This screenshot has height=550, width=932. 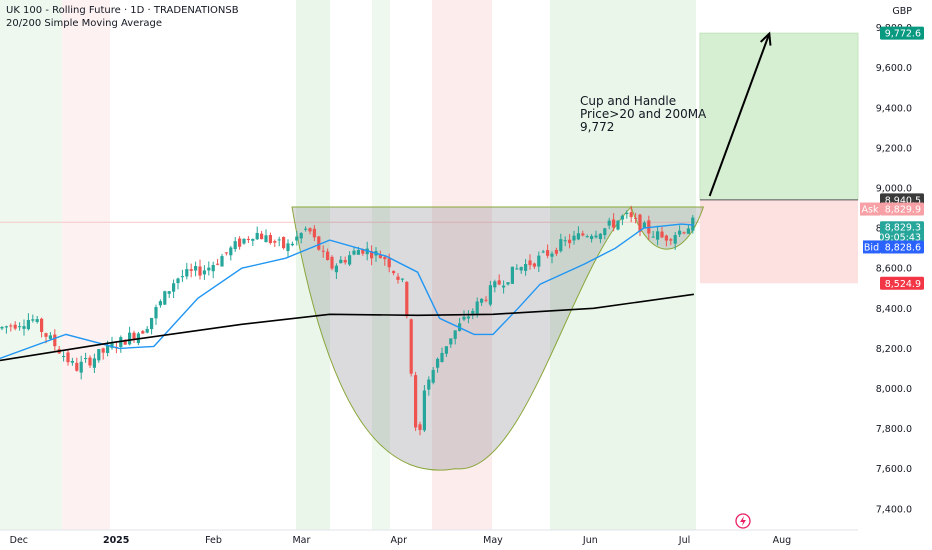 I want to click on annotation-line3: 9,772, so click(x=597, y=127).